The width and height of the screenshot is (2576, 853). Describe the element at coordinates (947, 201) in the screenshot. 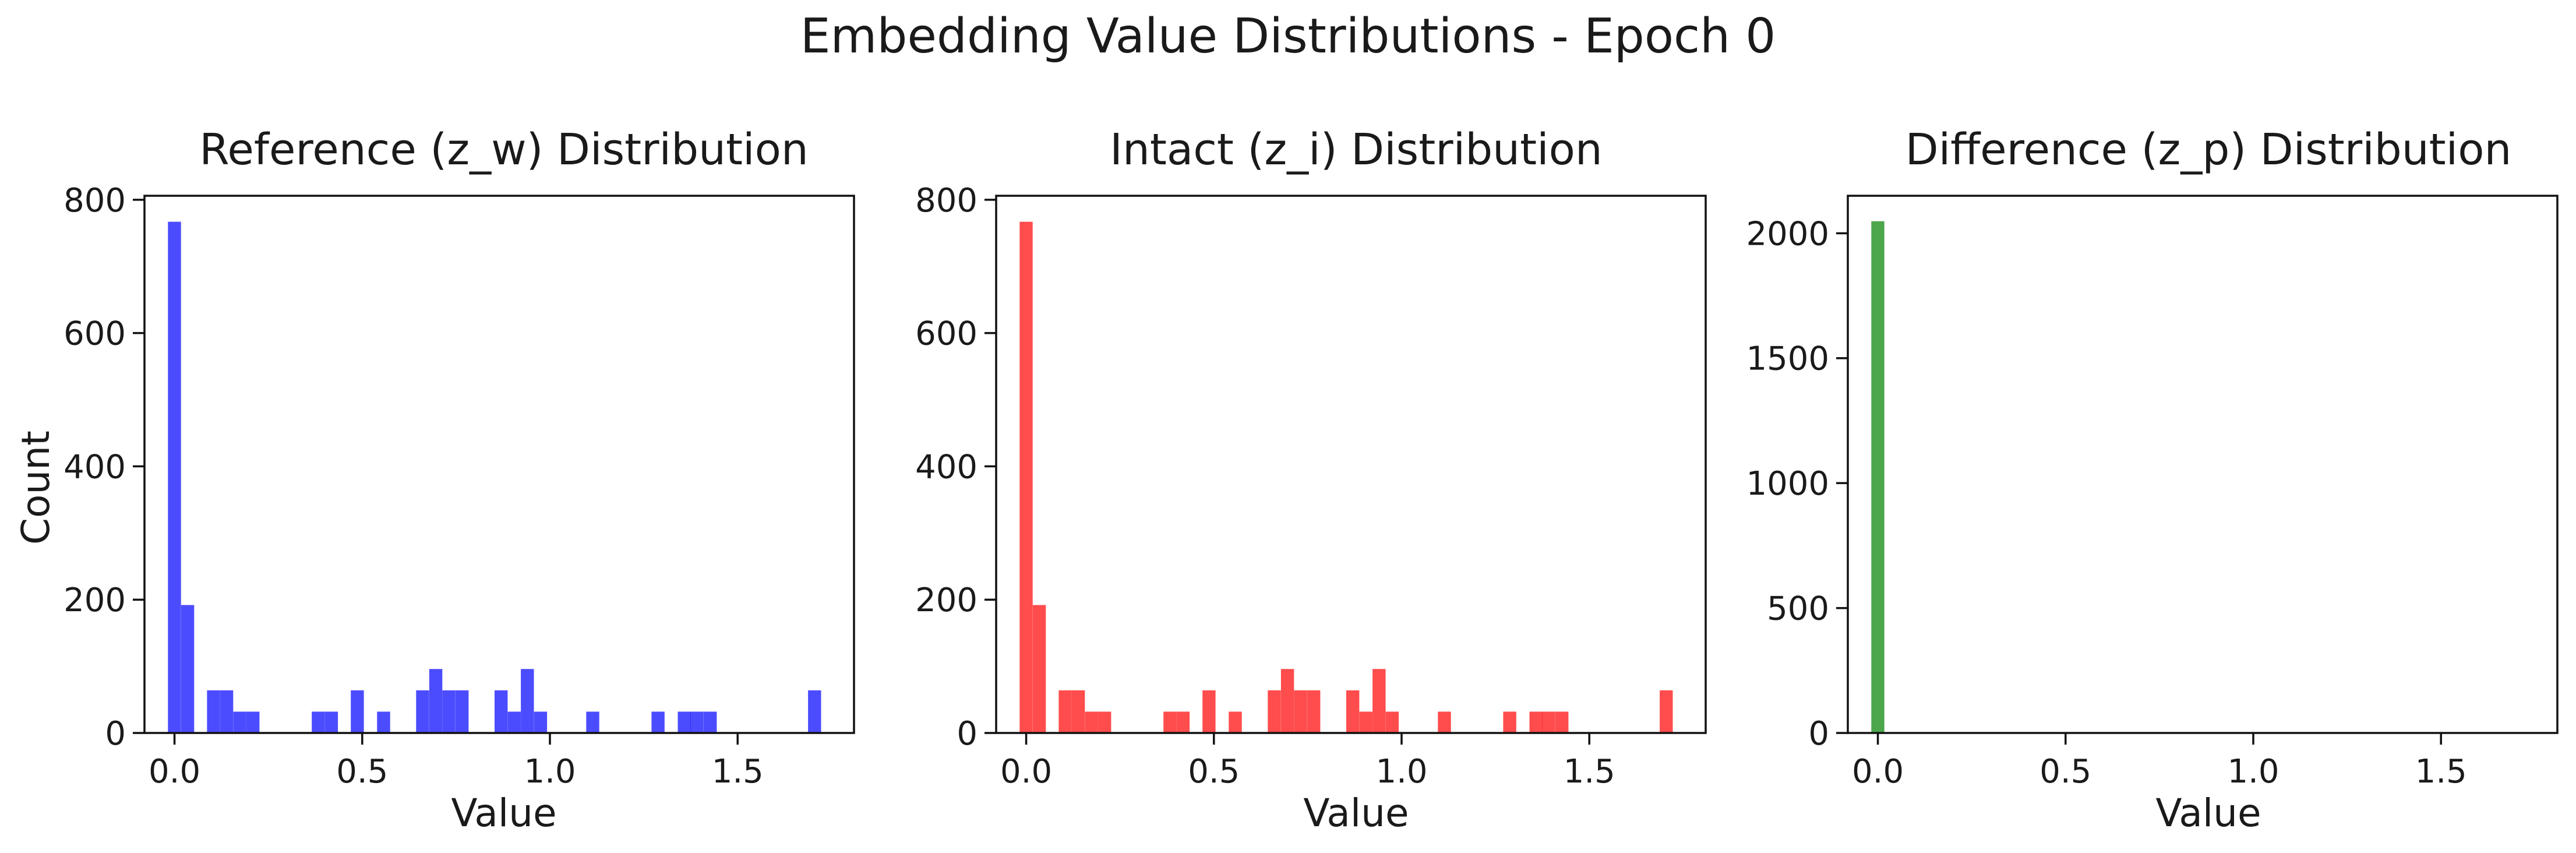

I see `y-tick-label-intact-4: 800` at that location.